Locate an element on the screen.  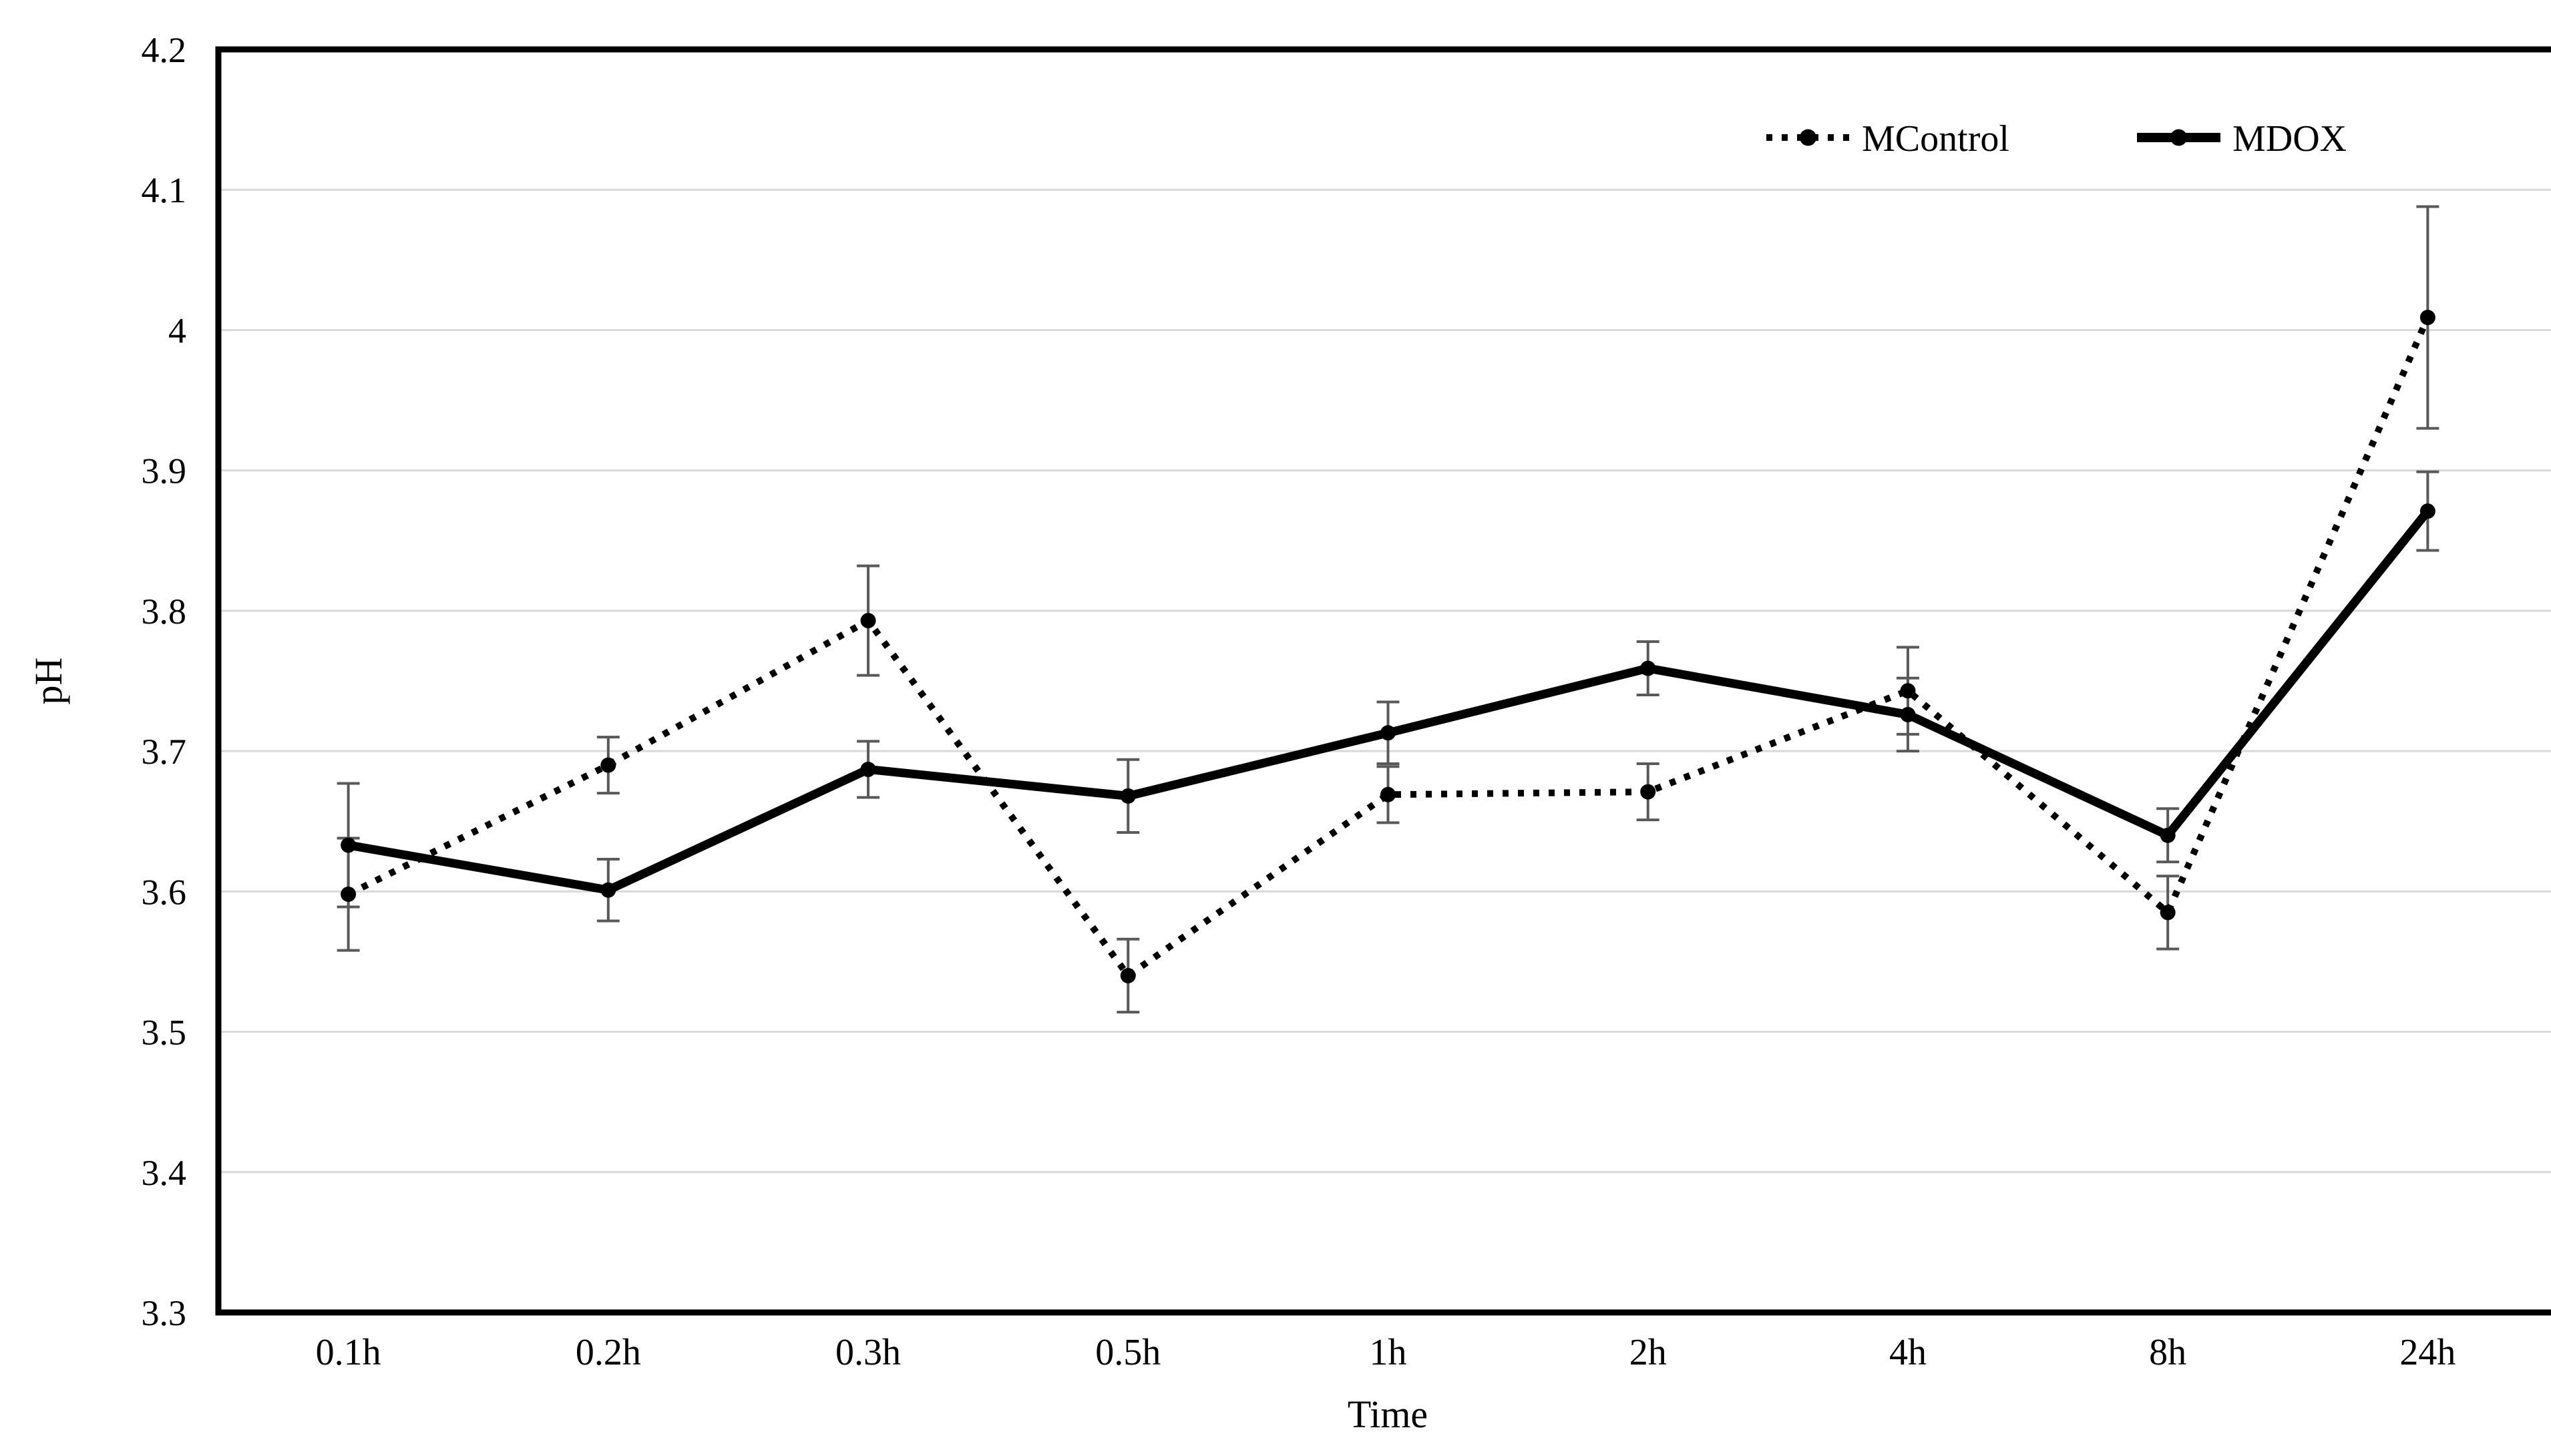
marker-mdox-4h is located at coordinates (1908, 714).